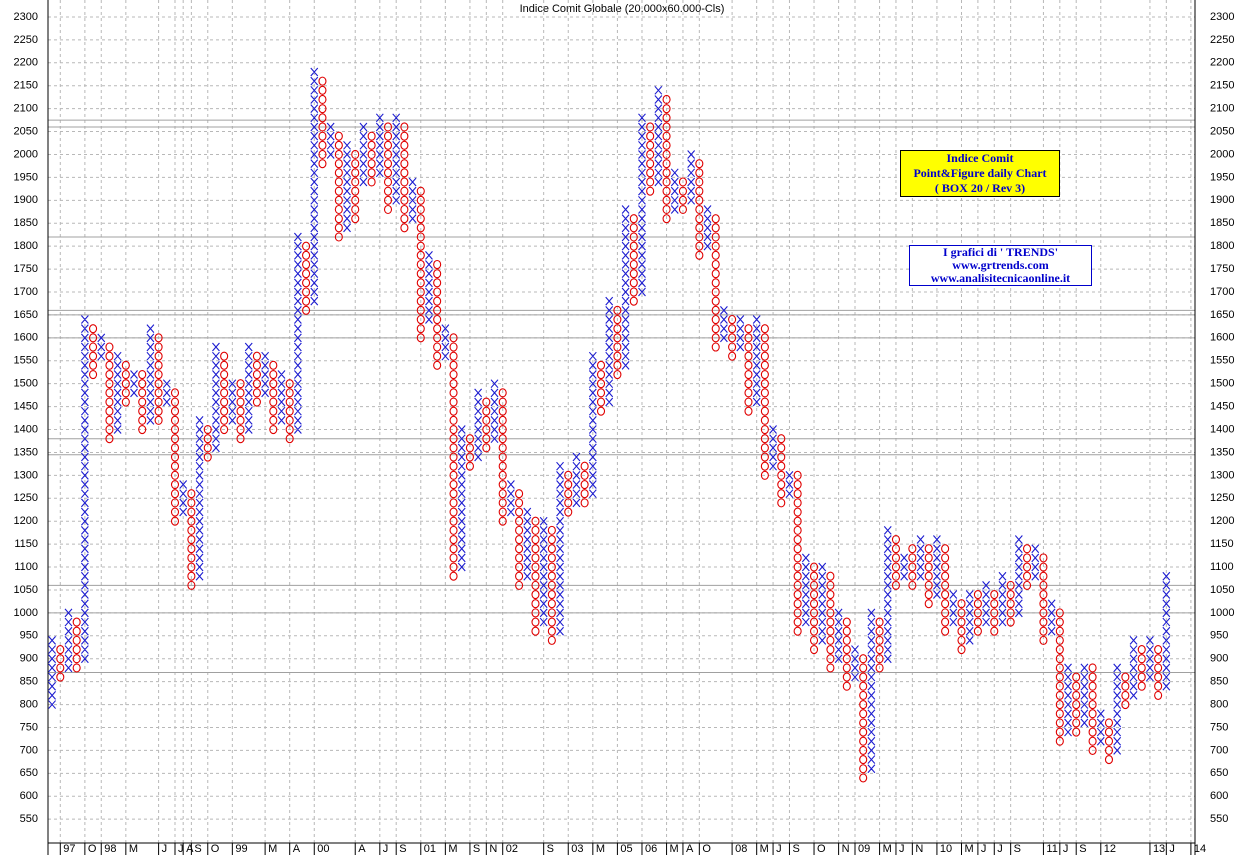  What do you see at coordinates (1222, 200) in the screenshot?
I see `y-tick-label-right: 1900` at bounding box center [1222, 200].